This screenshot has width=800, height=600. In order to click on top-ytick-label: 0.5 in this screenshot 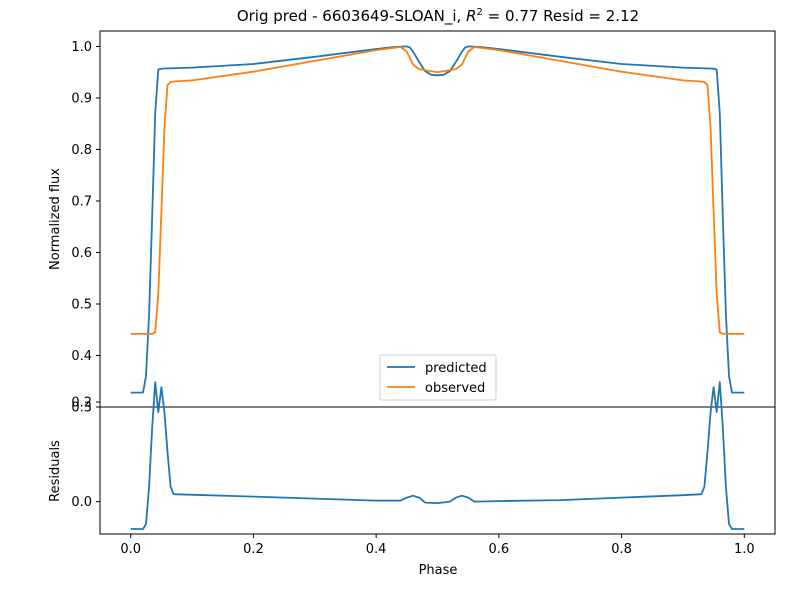, I will do `click(81, 304)`.